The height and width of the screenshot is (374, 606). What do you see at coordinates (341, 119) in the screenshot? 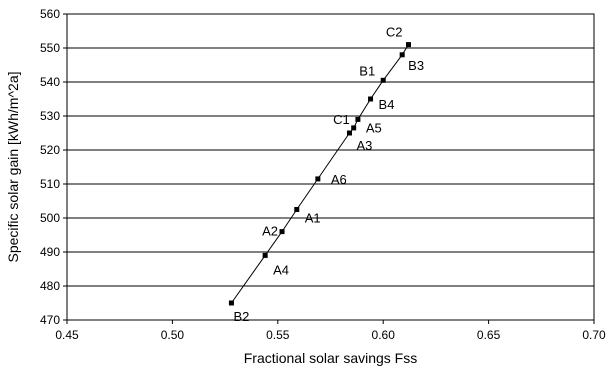
I see `point-label-c1: C1` at bounding box center [341, 119].